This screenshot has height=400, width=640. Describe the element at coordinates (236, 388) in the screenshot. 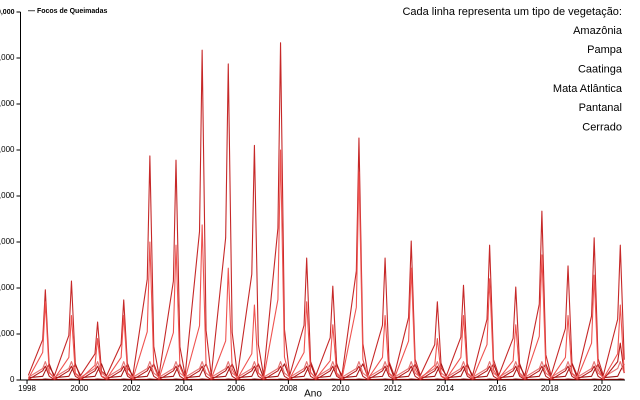

I see `x-tick-label: 2006` at that location.